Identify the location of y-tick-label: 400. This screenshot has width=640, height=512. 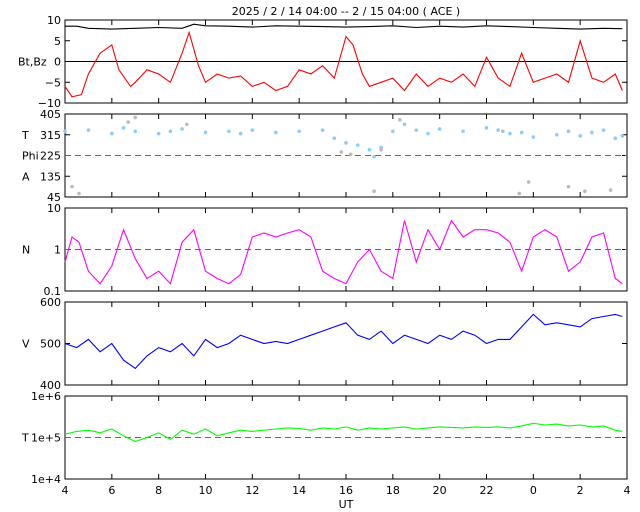
(50, 385).